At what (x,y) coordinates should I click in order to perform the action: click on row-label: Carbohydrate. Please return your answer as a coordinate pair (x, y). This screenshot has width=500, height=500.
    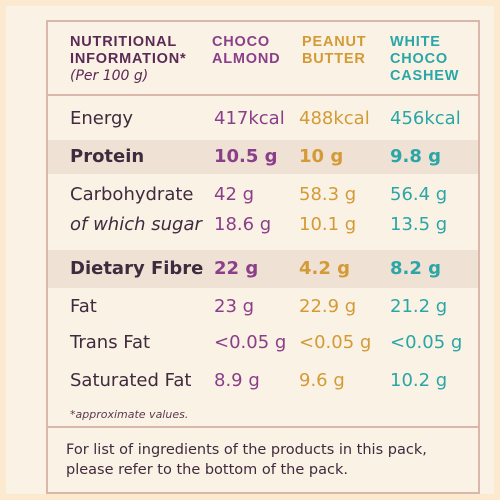
    Looking at the image, I should click on (132, 194).